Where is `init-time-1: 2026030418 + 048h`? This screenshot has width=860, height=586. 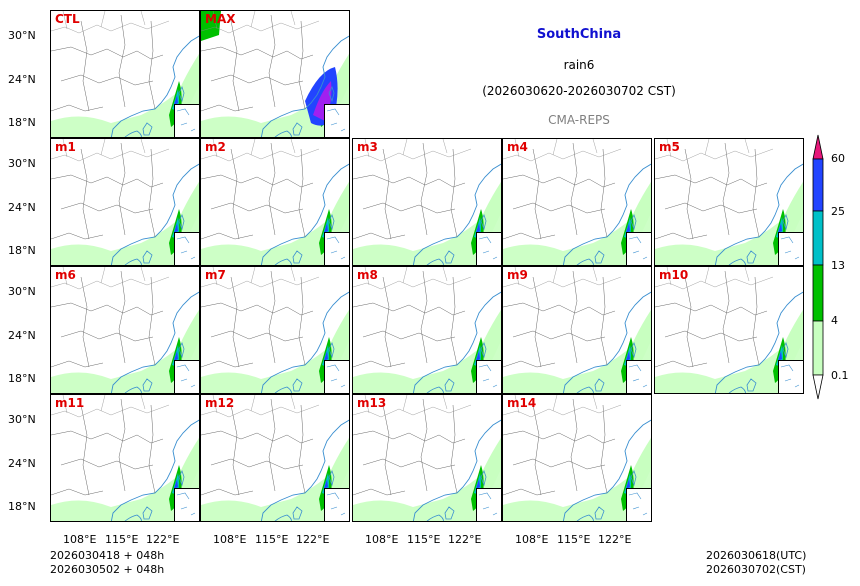
init-time-1: 2026030418 + 048h is located at coordinates (107, 555).